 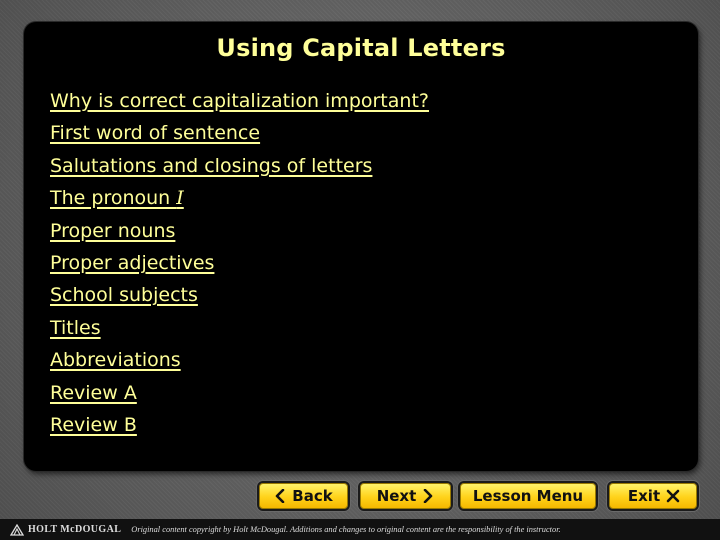 What do you see at coordinates (239, 363) in the screenshot?
I see `list-item: Abbreviations` at bounding box center [239, 363].